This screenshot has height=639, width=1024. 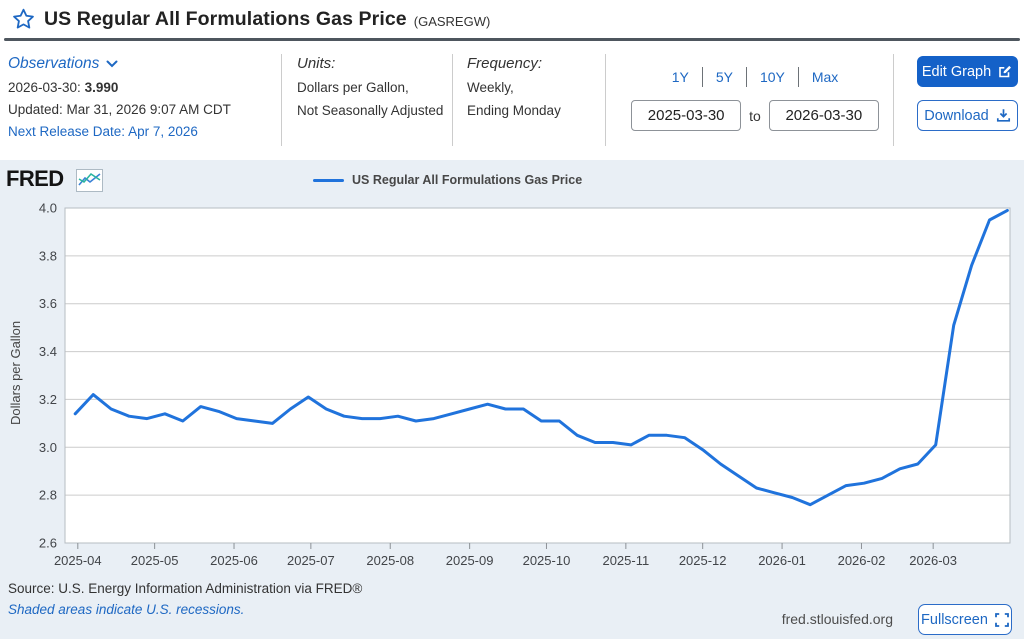 What do you see at coordinates (933, 560) in the screenshot?
I see `svg-text: 2026-03` at bounding box center [933, 560].